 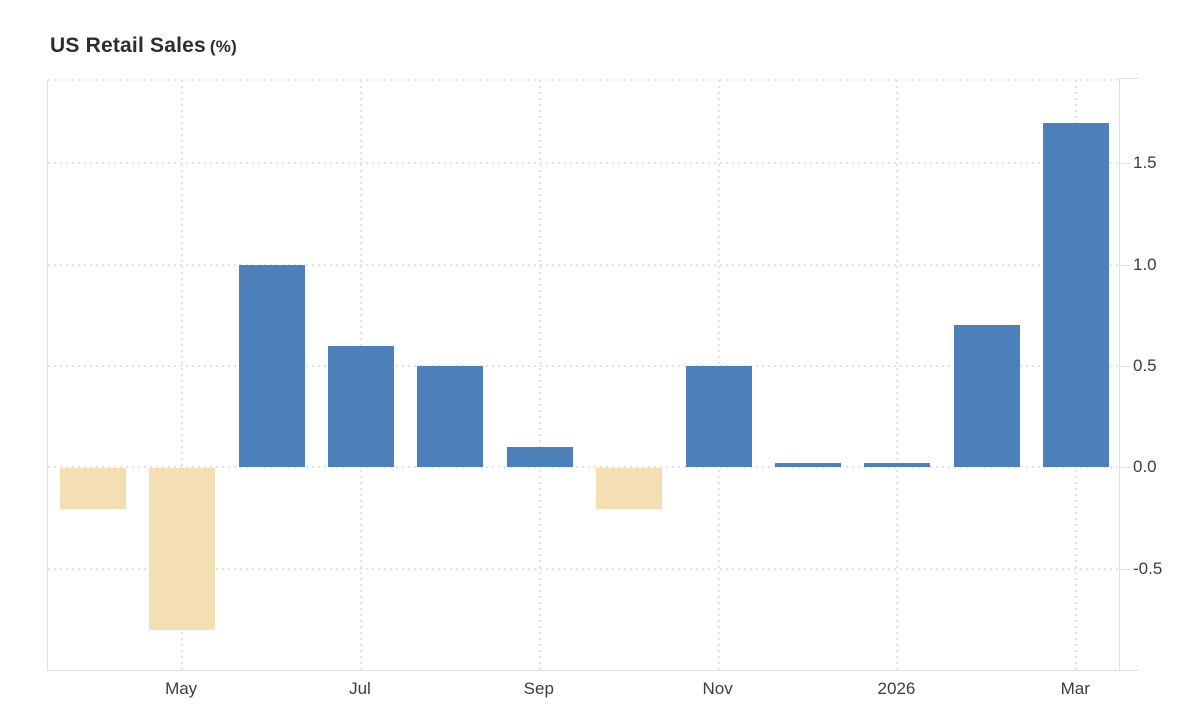 I want to click on gridline-x-May, so click(x=182, y=375).